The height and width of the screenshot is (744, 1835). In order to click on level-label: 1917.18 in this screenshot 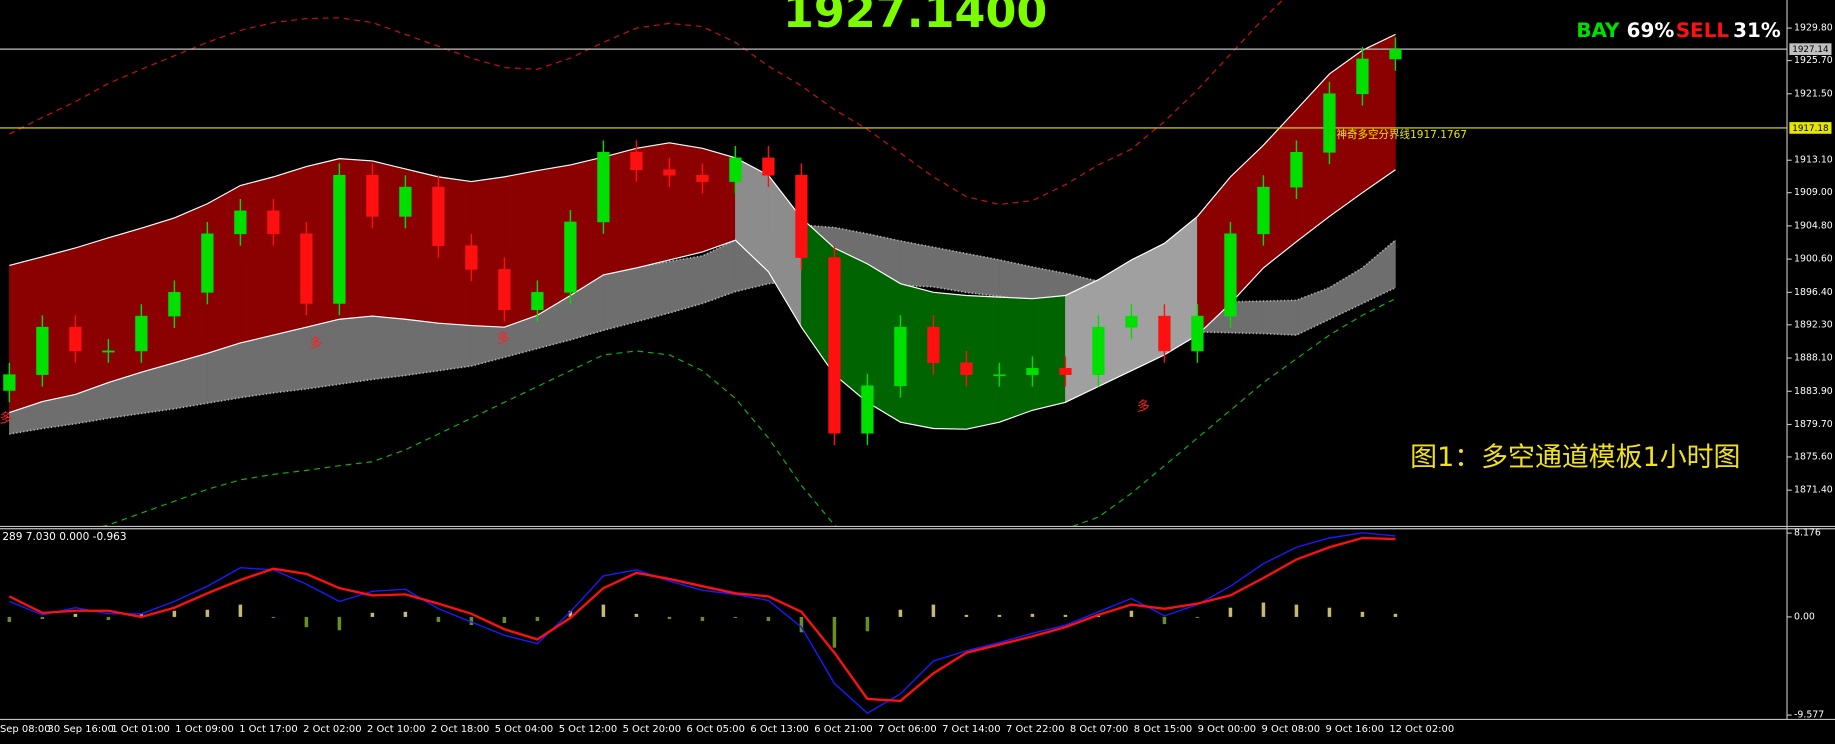, I will do `click(1810, 129)`.